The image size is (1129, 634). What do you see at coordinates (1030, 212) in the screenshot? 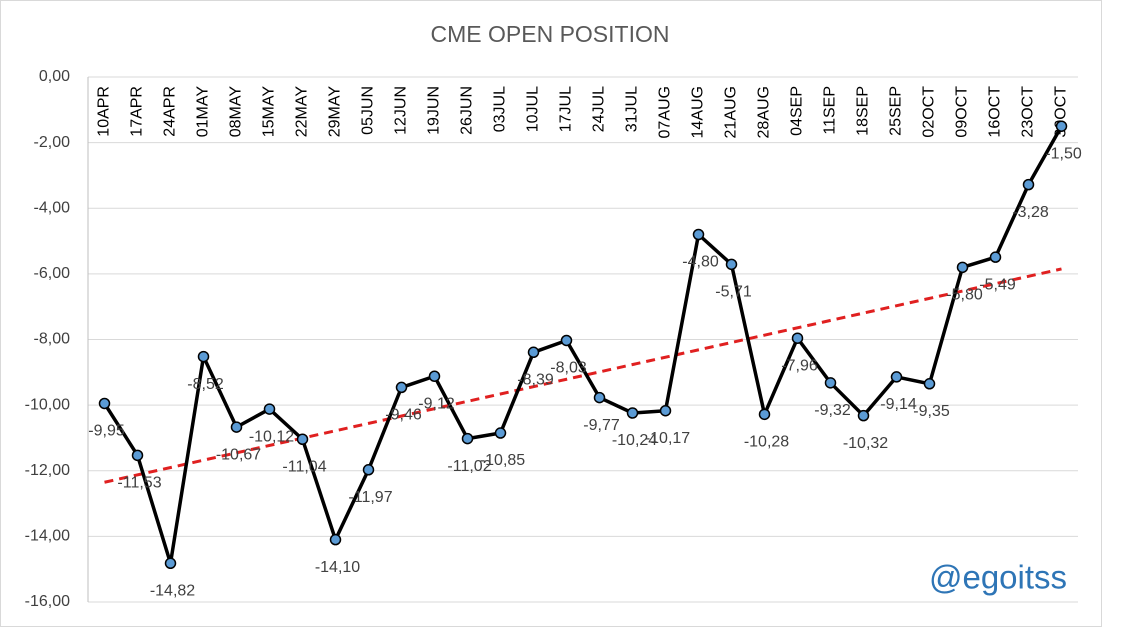
I see `data-label: -3,28` at bounding box center [1030, 212].